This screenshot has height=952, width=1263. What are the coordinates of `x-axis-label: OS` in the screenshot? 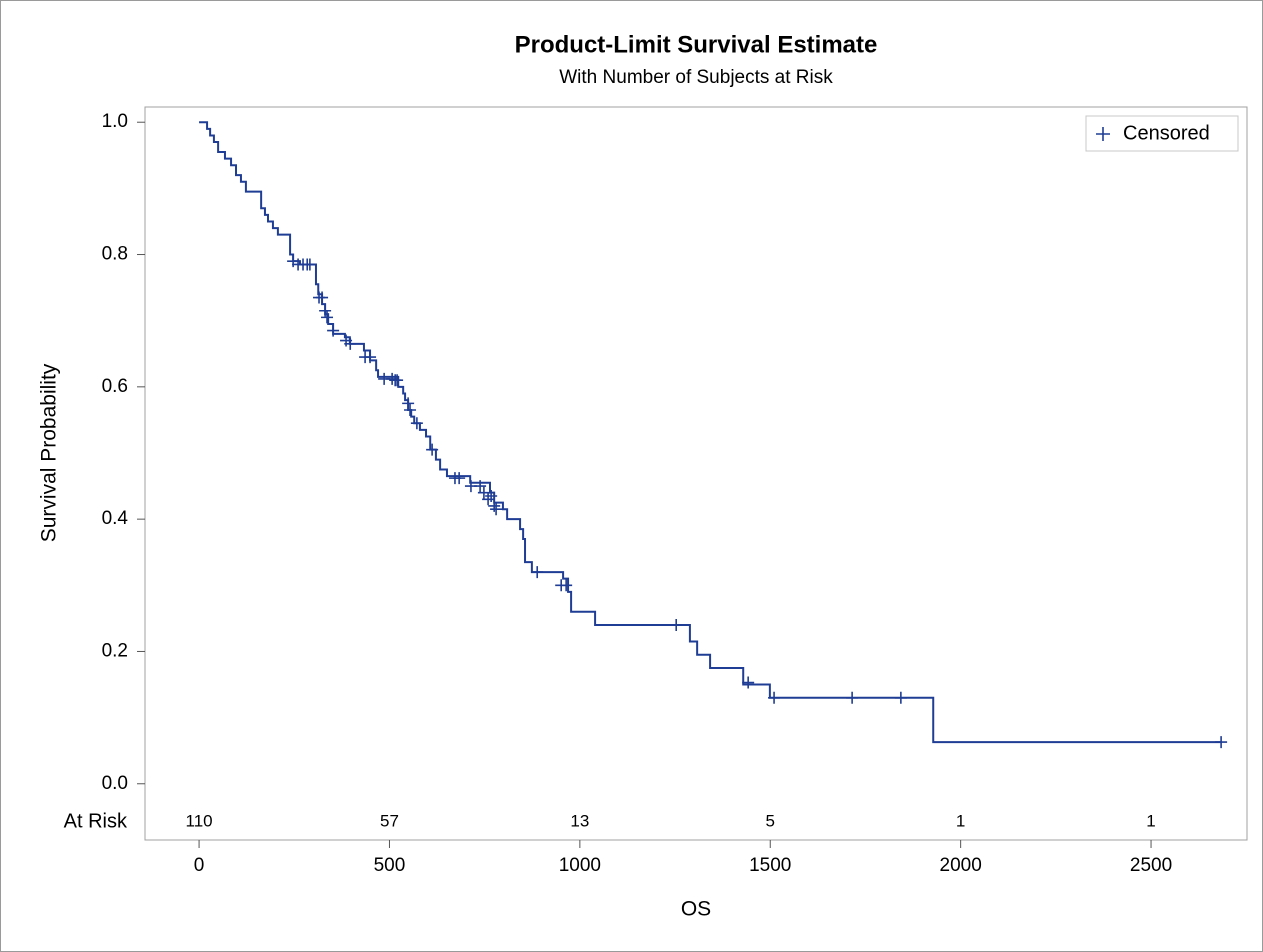 It's located at (696, 909).